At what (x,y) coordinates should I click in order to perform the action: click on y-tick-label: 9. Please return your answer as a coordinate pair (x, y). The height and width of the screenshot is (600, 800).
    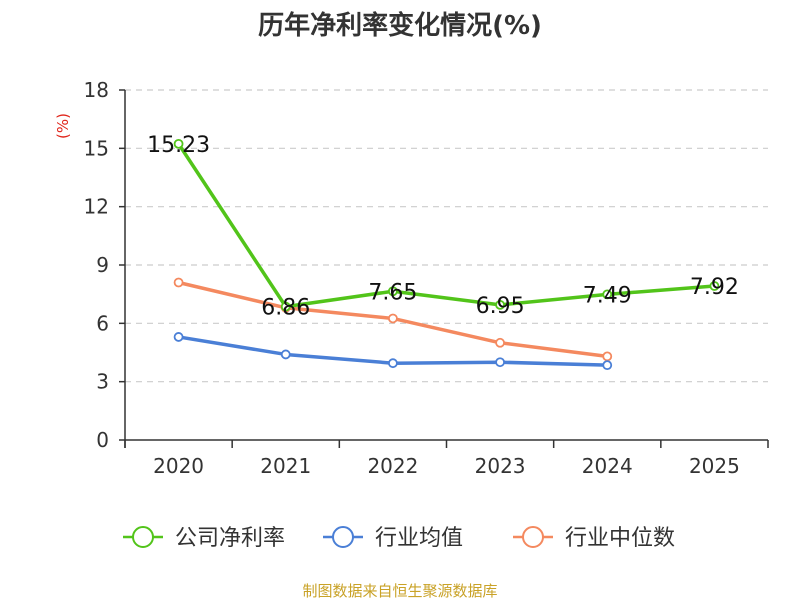
    Looking at the image, I should click on (102, 265).